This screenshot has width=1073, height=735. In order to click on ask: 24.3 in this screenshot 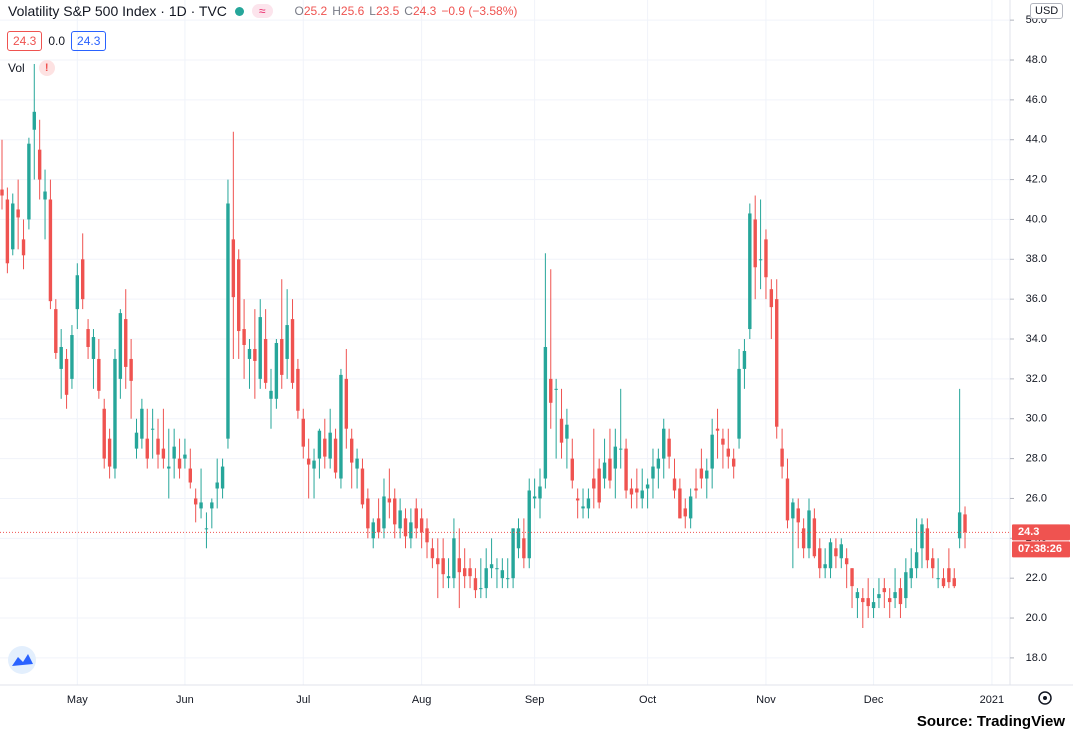, I will do `click(89, 41)`.